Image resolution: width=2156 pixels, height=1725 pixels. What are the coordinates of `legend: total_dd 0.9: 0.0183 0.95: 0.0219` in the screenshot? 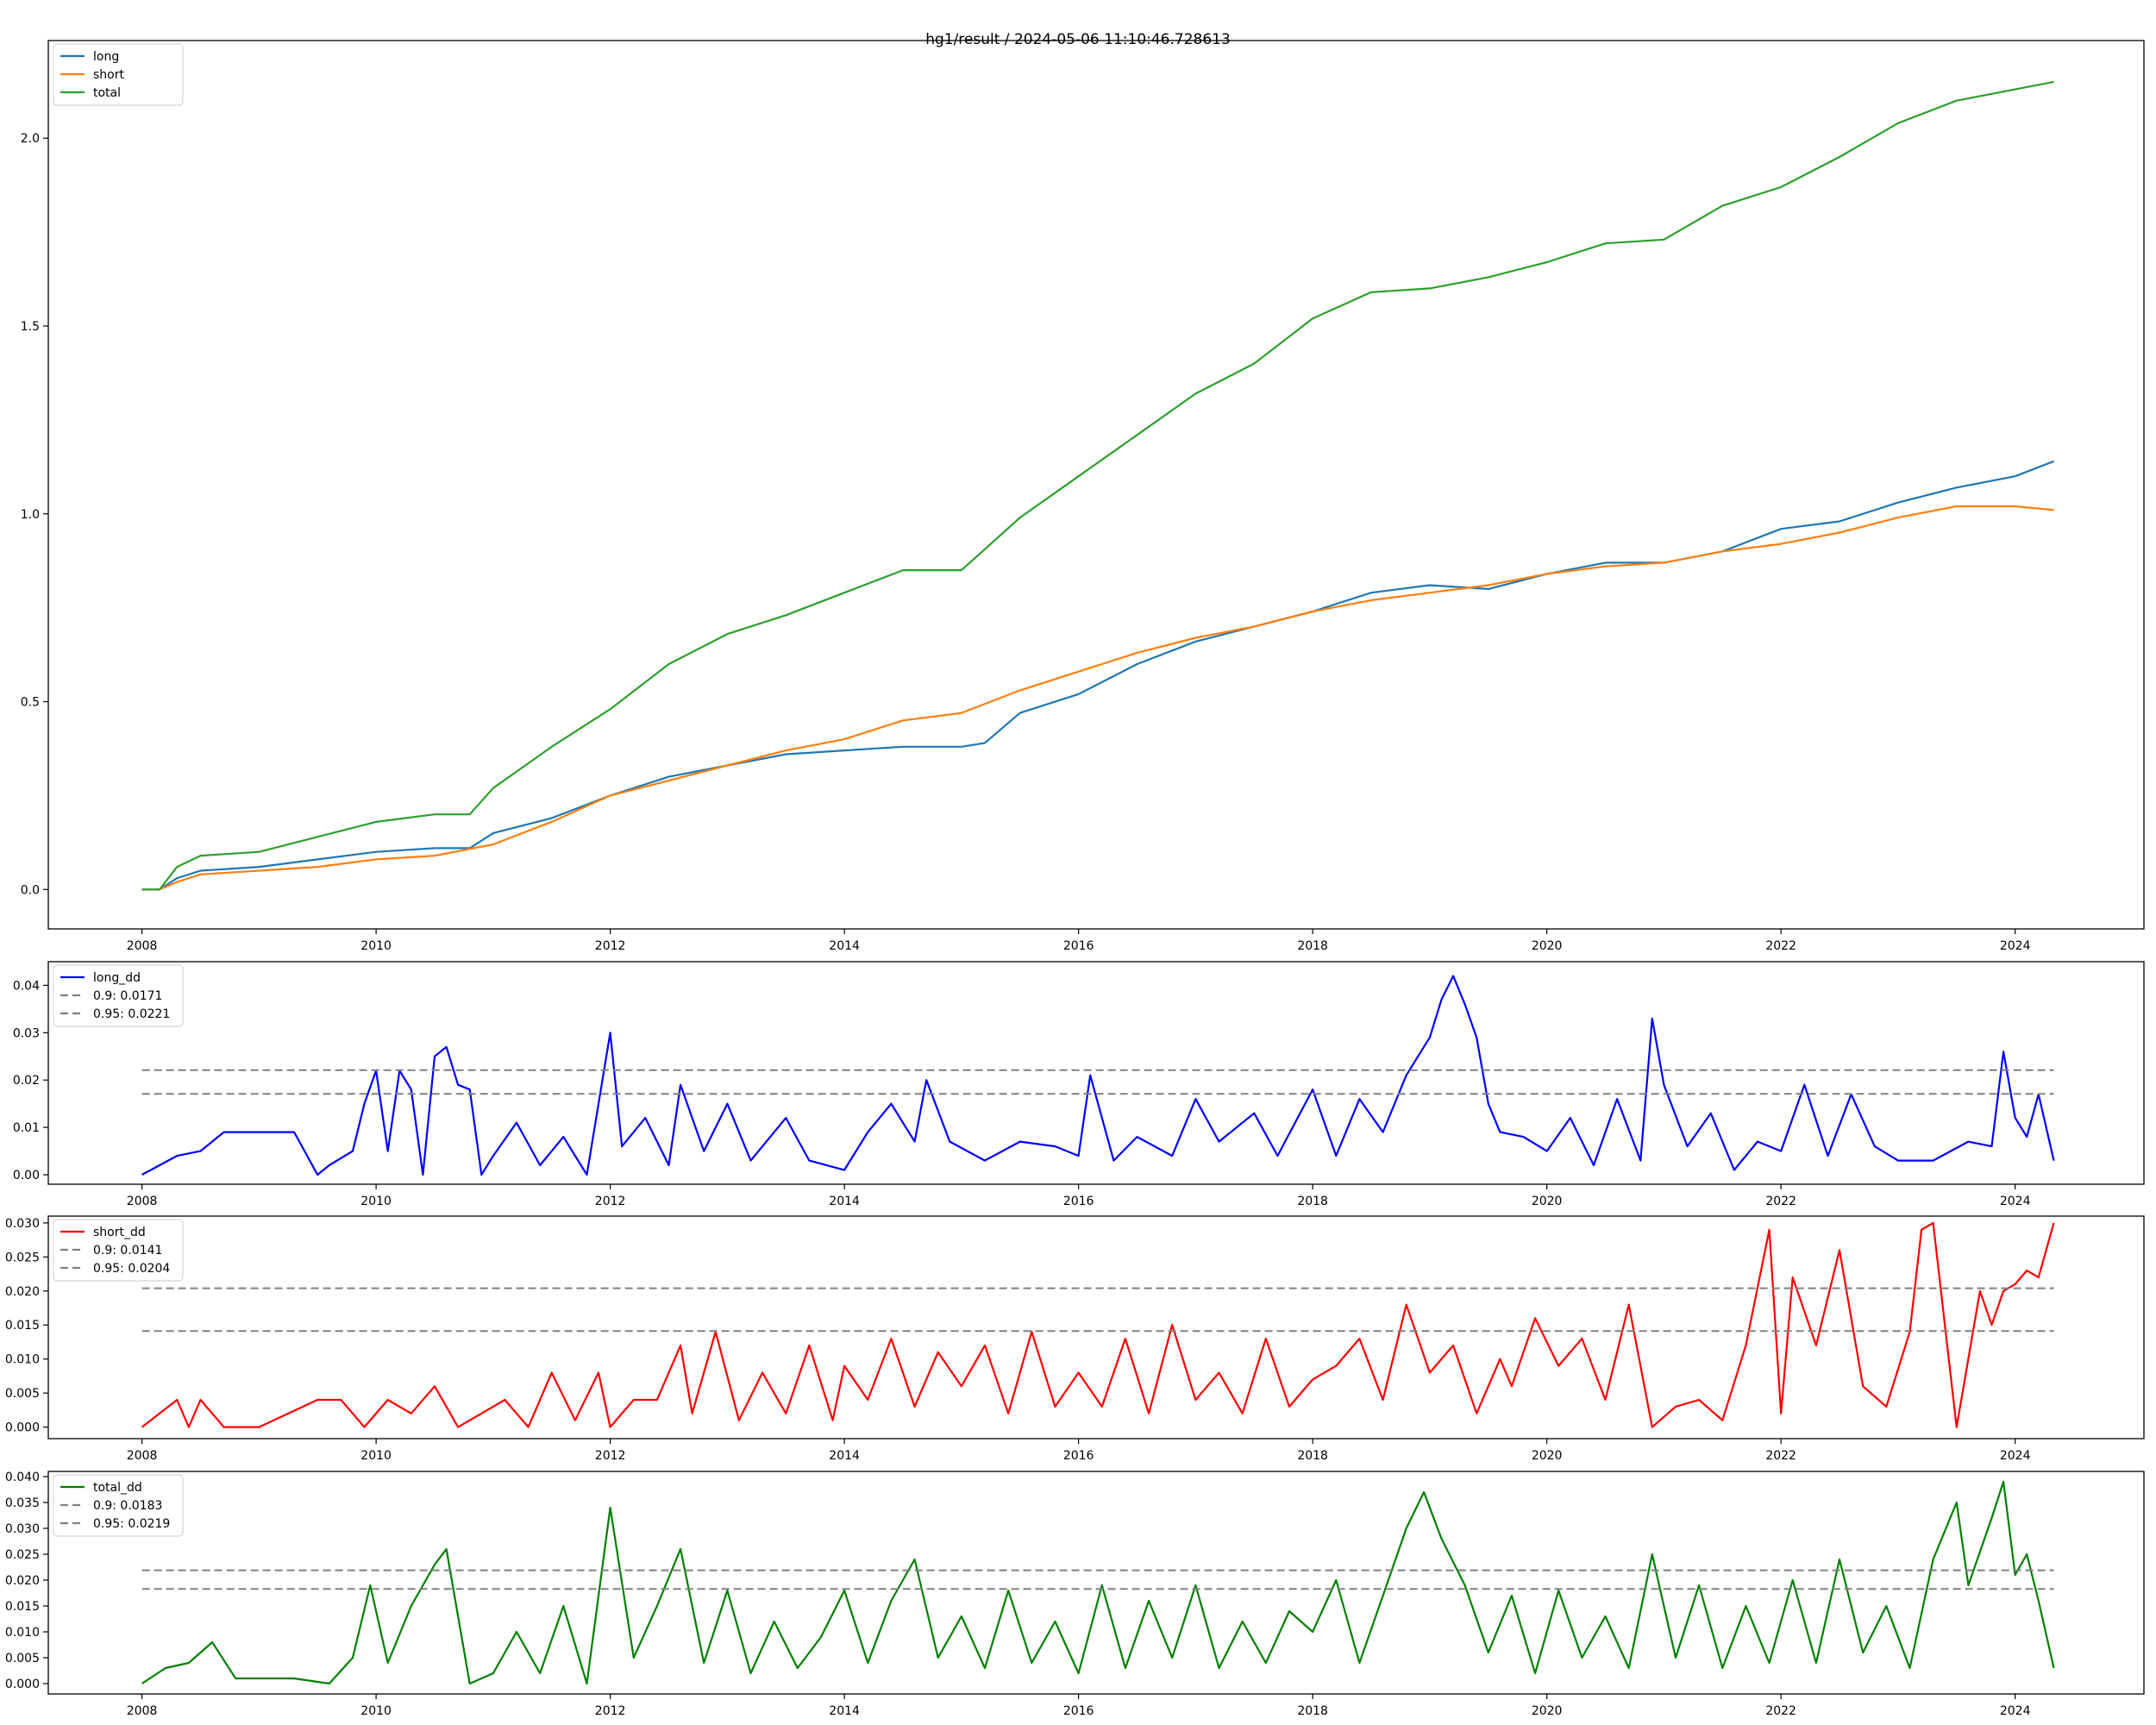 It's located at (118, 1506).